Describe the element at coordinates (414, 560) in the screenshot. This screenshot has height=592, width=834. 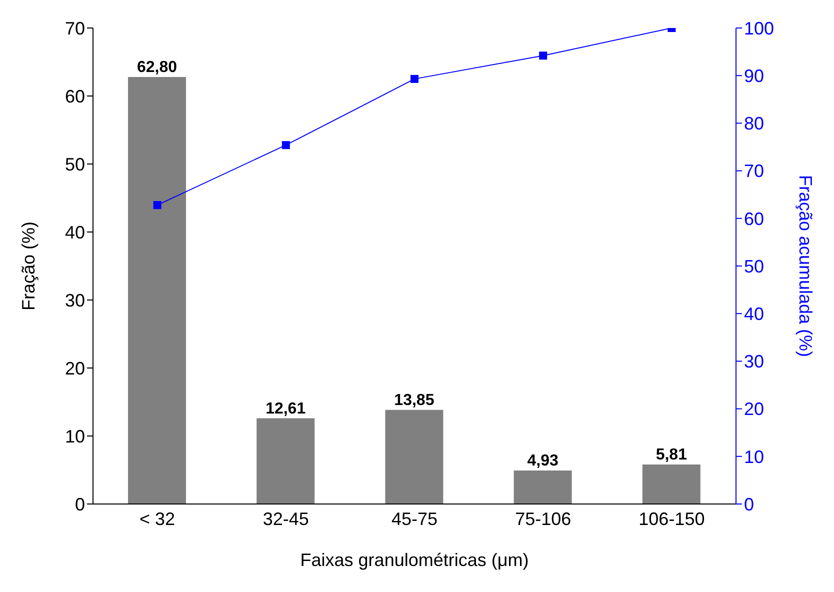
I see `x-axis-title: Faixas granulométricas (μm)` at that location.